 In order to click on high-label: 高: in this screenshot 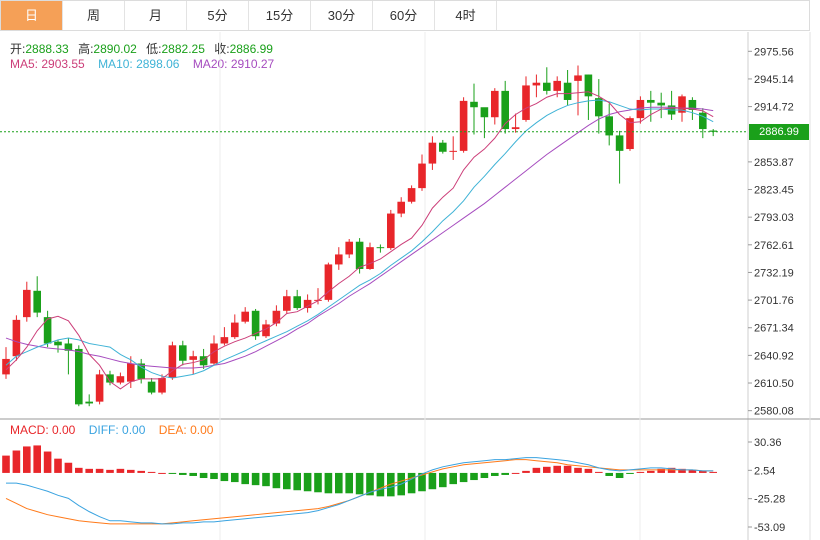, I will do `click(86, 49)`.